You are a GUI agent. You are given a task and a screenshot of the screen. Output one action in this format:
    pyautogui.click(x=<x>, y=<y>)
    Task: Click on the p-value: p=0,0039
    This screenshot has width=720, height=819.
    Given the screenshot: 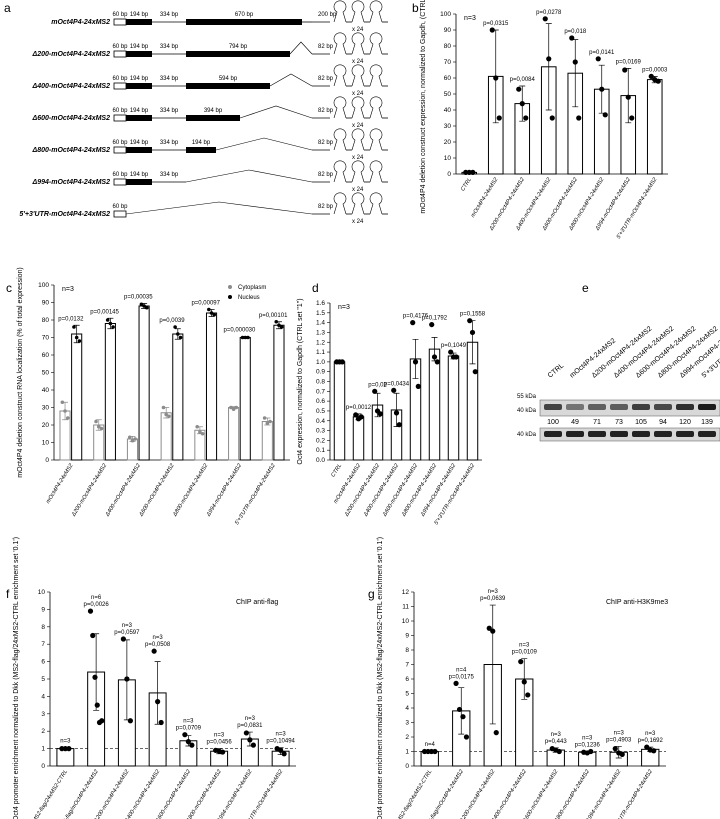 What is the action you would take?
    pyautogui.click(x=172, y=321)
    